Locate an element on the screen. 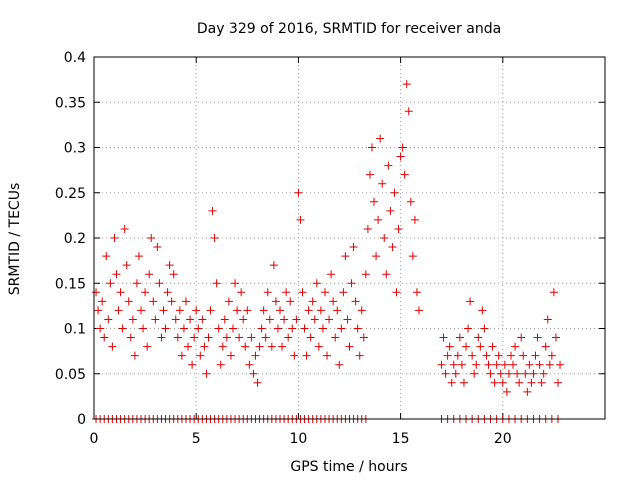  y-tick-label: 0.1 is located at coordinates (75, 330).